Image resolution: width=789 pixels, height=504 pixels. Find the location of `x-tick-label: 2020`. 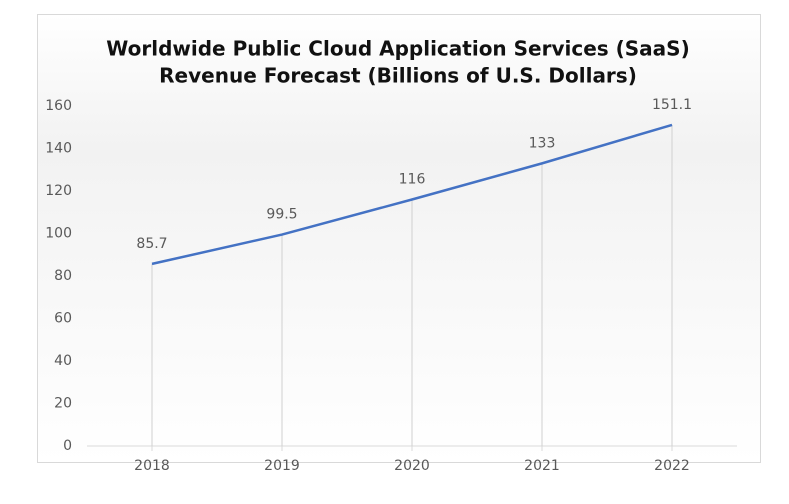

x-tick-label: 2020 is located at coordinates (412, 466).